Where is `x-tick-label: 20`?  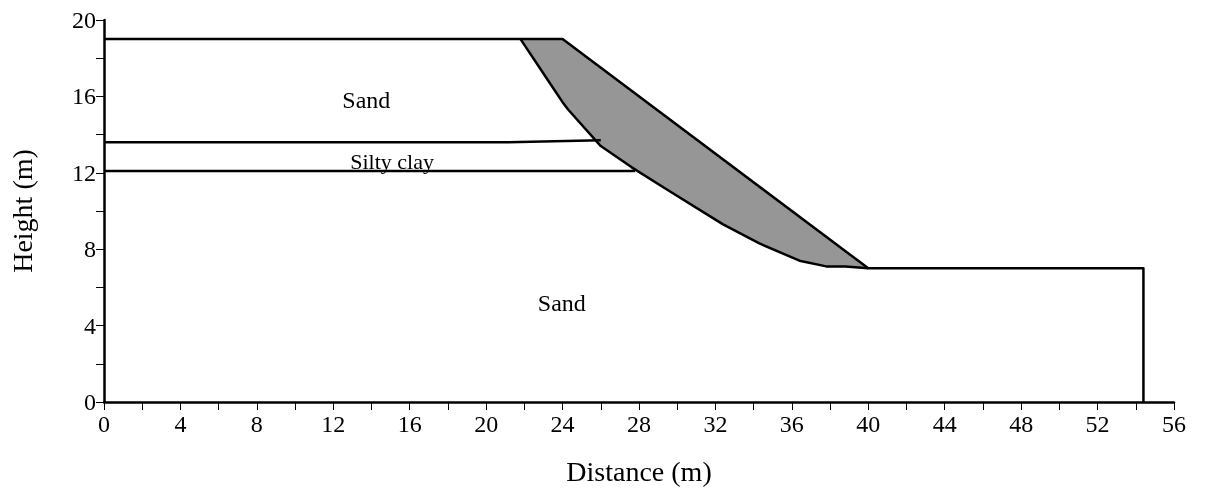 x-tick-label: 20 is located at coordinates (486, 424).